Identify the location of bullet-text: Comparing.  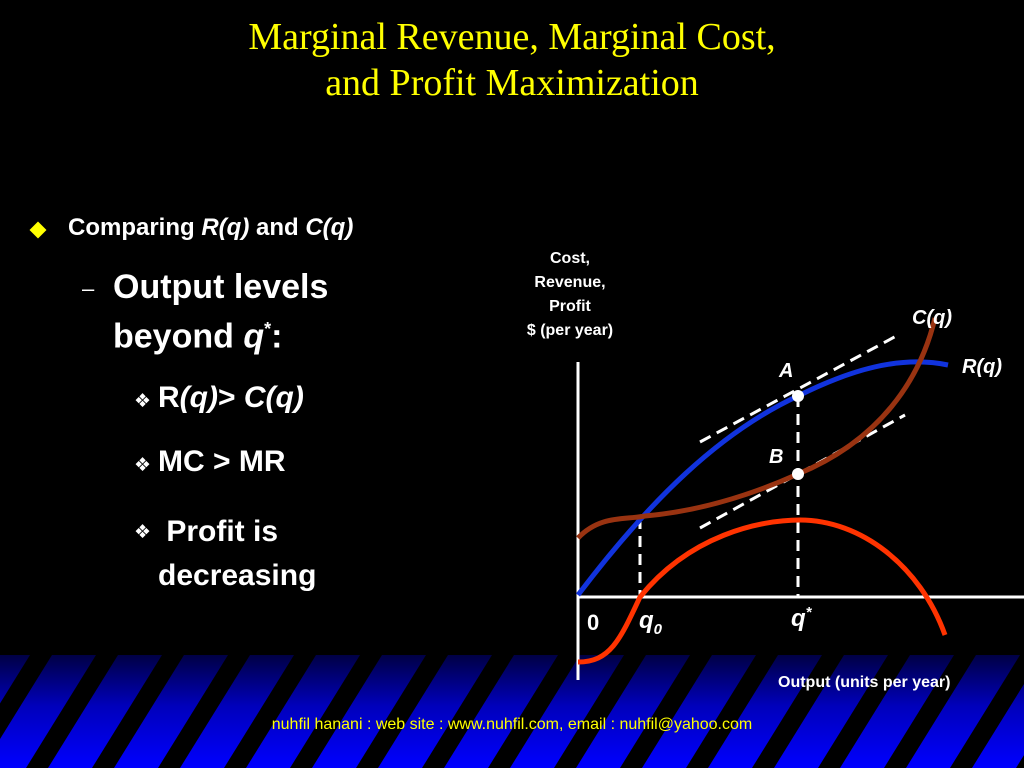
(135, 227).